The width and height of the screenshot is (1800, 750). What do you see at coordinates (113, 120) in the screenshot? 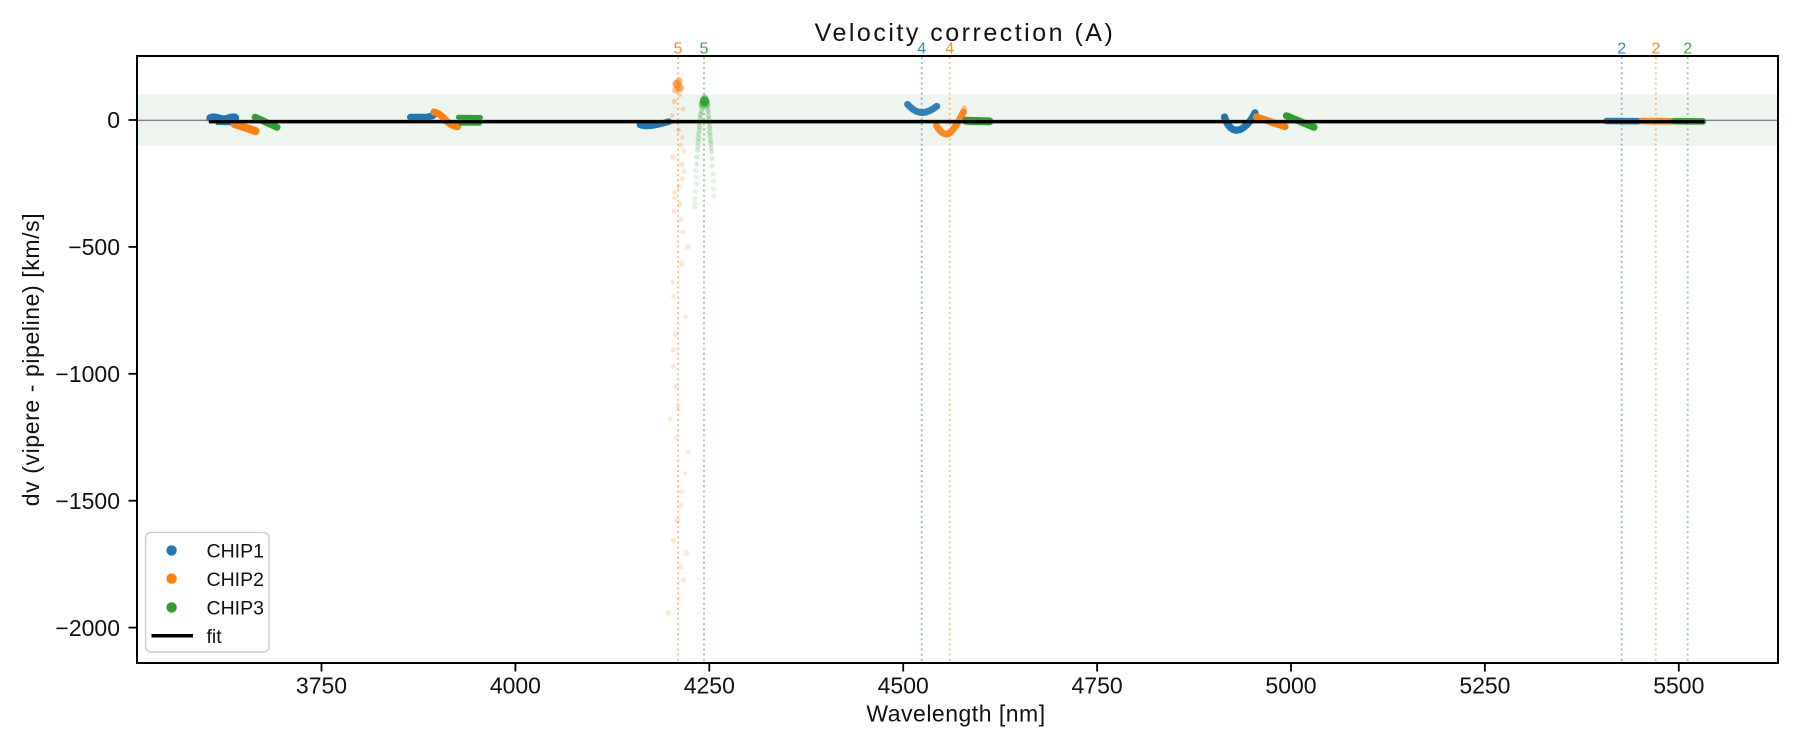
I see `svg-text: 0` at bounding box center [113, 120].